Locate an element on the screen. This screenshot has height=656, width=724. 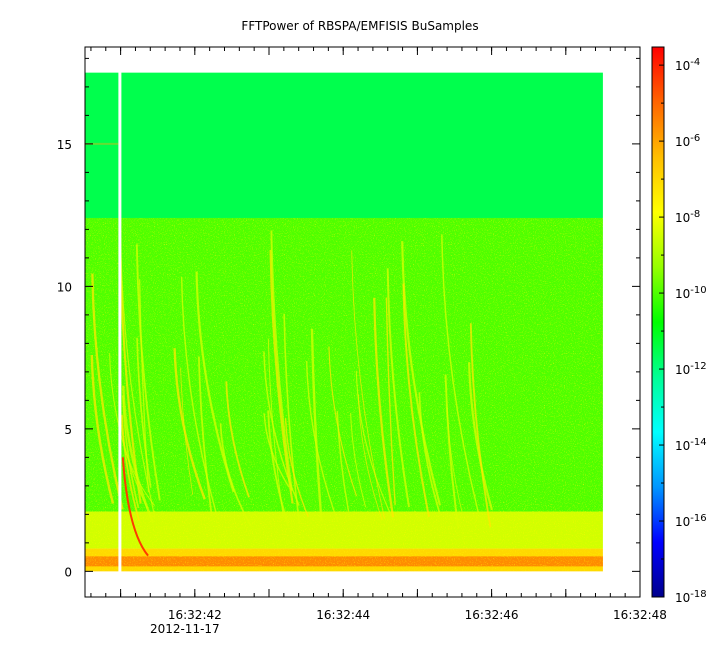
y-tick-label: 15 is located at coordinates (64, 145).